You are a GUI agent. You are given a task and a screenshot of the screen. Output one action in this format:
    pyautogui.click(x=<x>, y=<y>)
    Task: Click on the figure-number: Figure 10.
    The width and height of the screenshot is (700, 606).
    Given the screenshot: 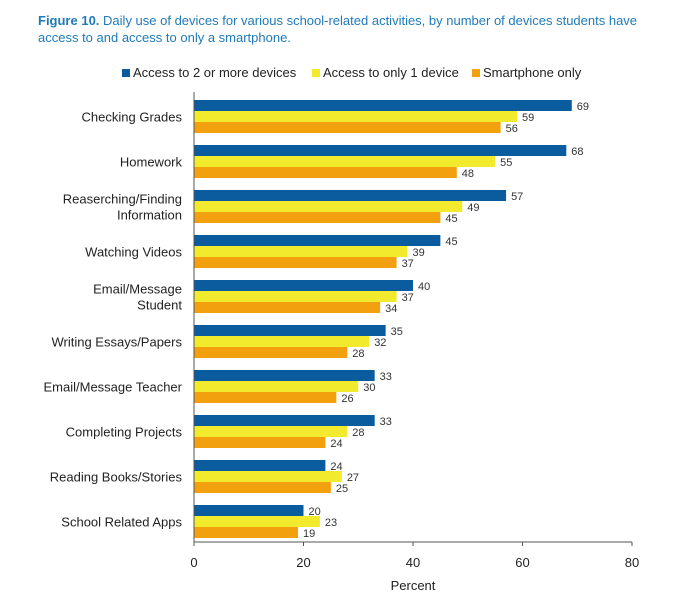 What is the action you would take?
    pyautogui.click(x=69, y=20)
    